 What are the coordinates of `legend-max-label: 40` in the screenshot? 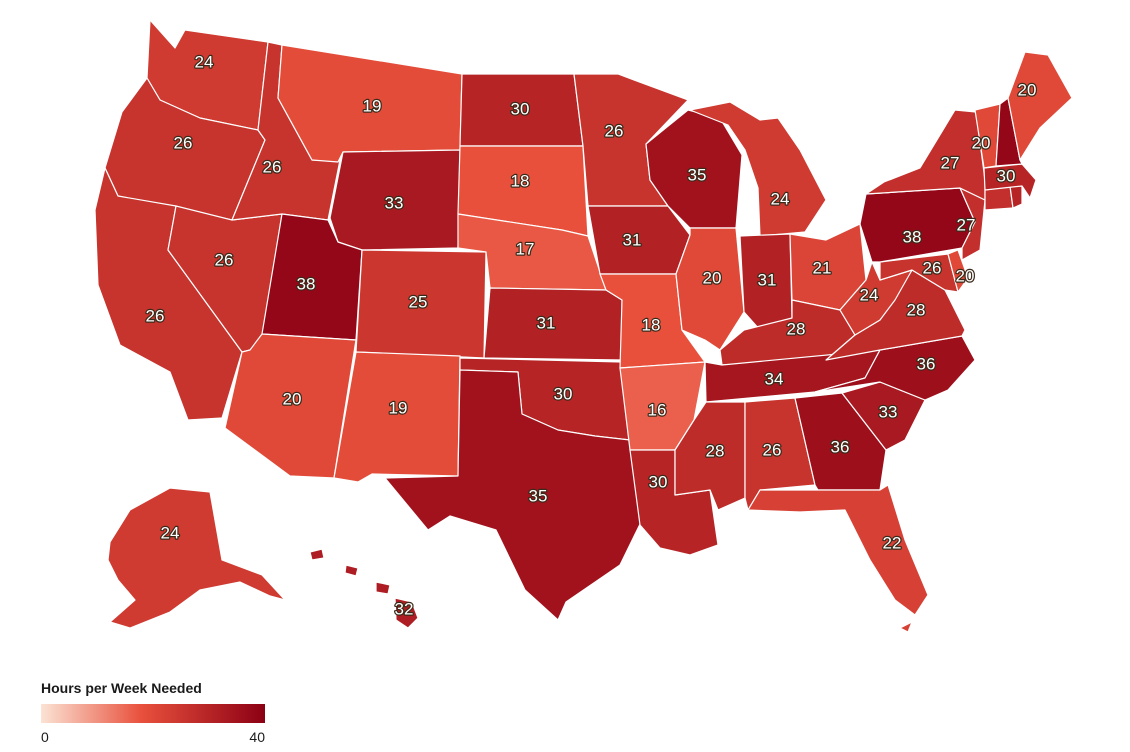 It's located at (257, 737).